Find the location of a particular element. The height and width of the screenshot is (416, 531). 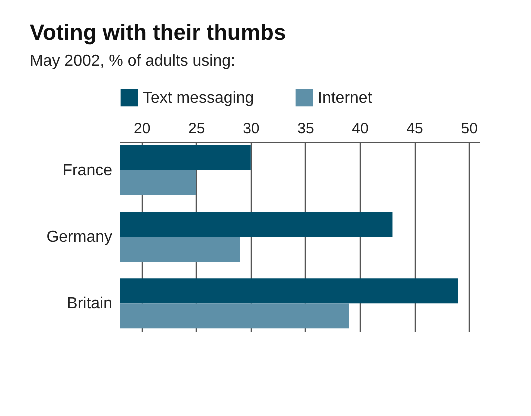

x-tick-label: 30 is located at coordinates (251, 129).